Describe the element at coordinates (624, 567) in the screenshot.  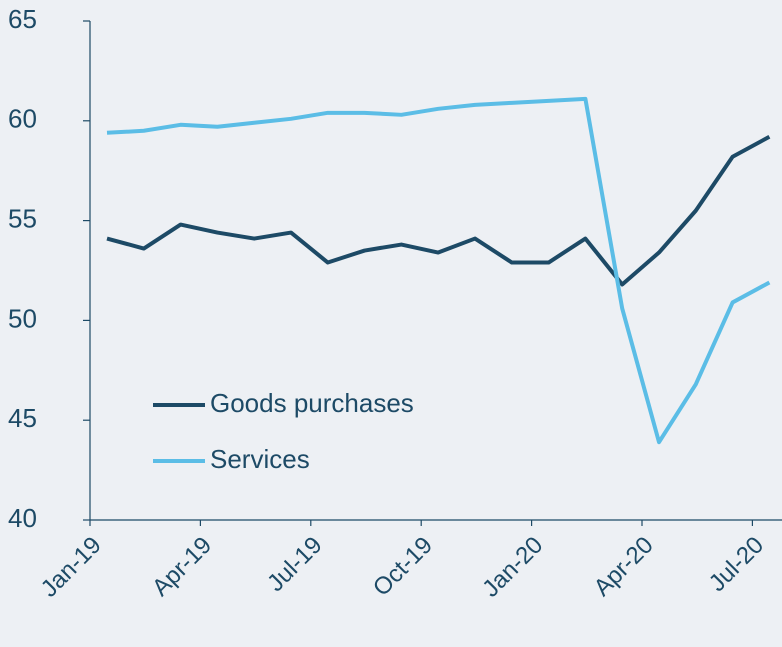
I see `x-tick-label: Apr-20` at that location.